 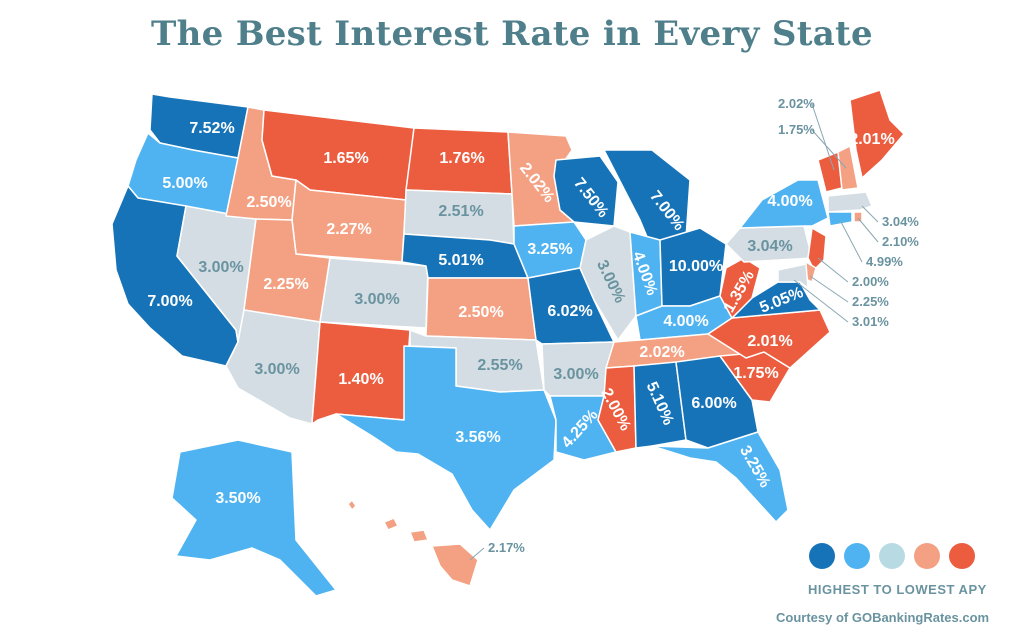 What do you see at coordinates (871, 139) in the screenshot?
I see `state-label-me: 2.01%` at bounding box center [871, 139].